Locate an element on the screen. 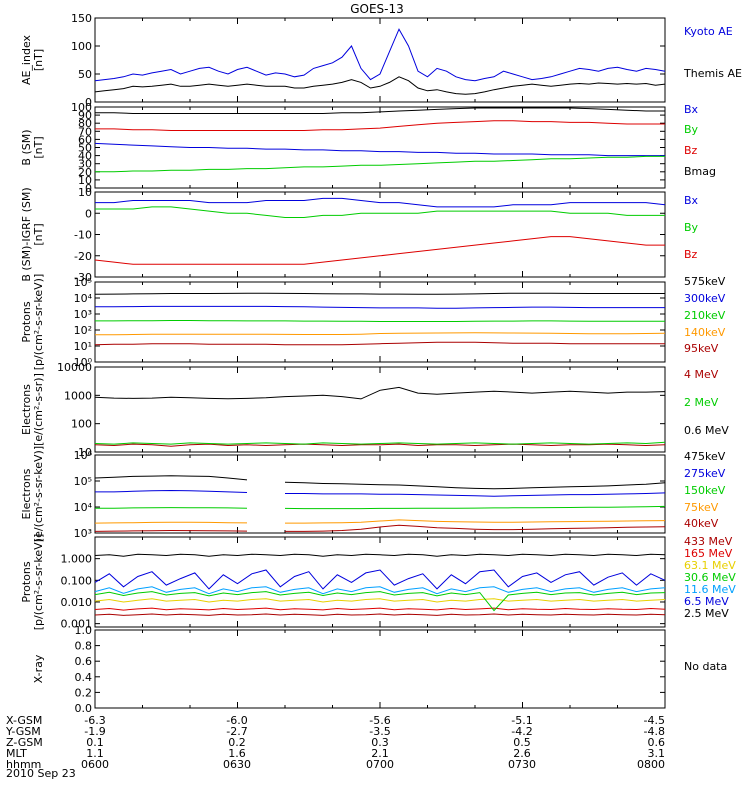  no-data-note: No data is located at coordinates (705, 666).